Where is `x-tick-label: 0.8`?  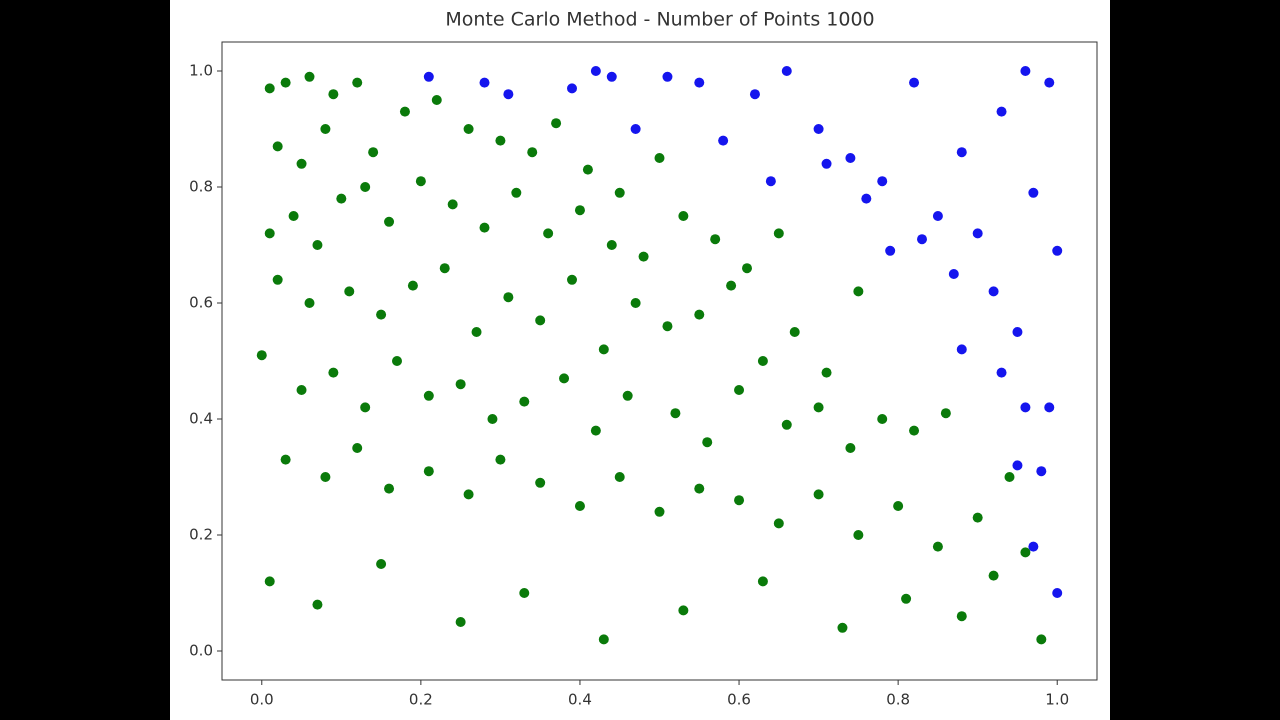
x-tick-label: 0.8 is located at coordinates (898, 700).